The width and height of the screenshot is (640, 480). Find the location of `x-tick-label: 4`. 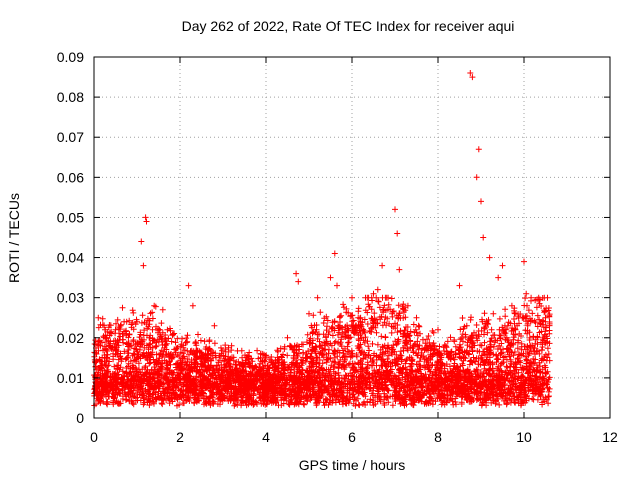

x-tick-label: 4 is located at coordinates (266, 437).